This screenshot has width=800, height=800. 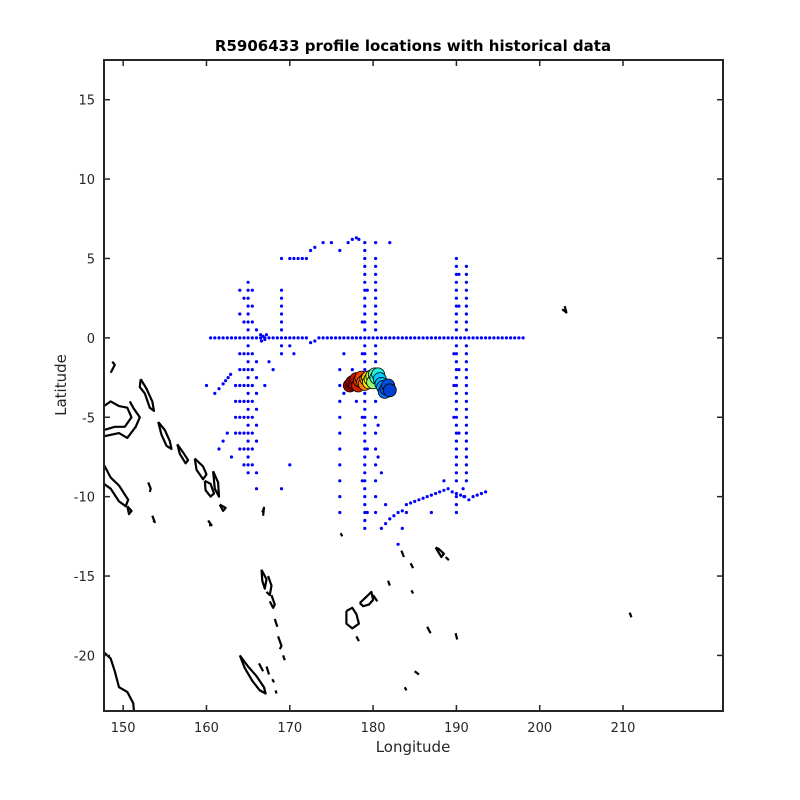 What do you see at coordinates (289, 728) in the screenshot?
I see `x-tick-label: 170` at bounding box center [289, 728].